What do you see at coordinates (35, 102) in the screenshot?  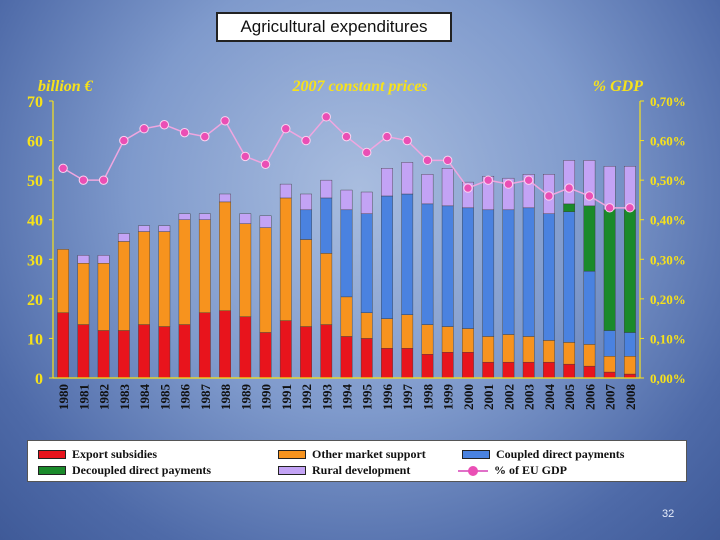 I see `y-tick-label: 70` at bounding box center [35, 102].